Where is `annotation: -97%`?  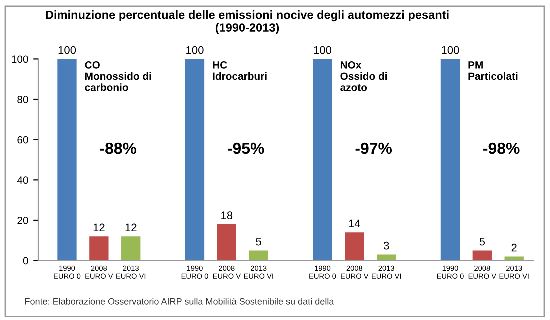
annotation: -97% is located at coordinates (374, 148).